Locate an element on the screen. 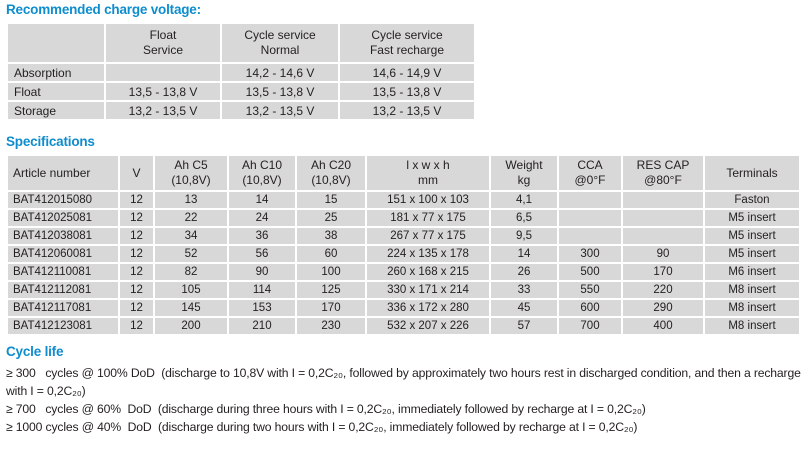 Image resolution: width=811 pixels, height=452 pixels. table-cell: 267 x 77 x 175 is located at coordinates (428, 236).